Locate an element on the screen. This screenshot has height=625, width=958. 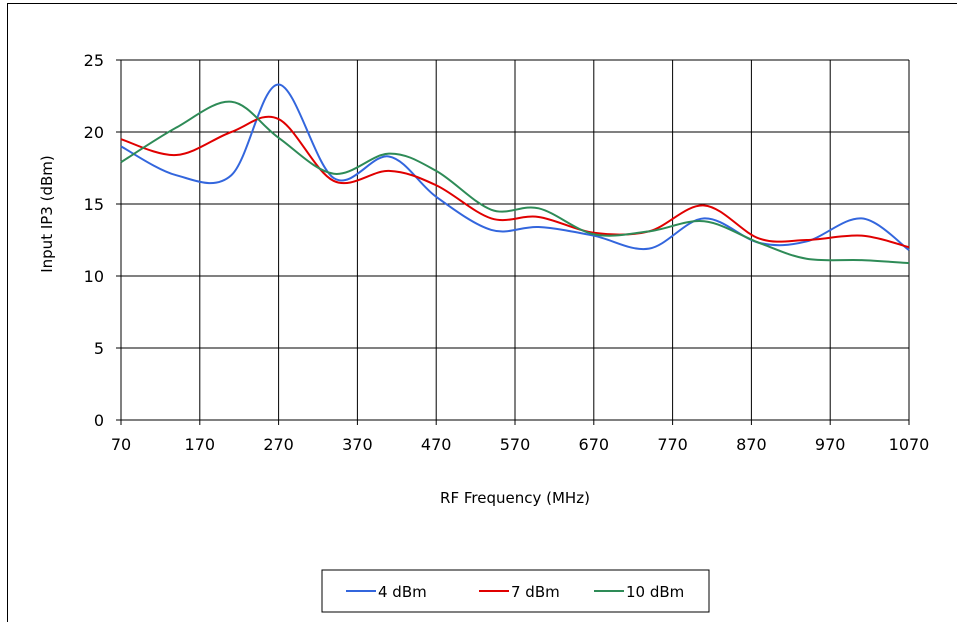
legend-label: 10 dBm is located at coordinates (655, 592).